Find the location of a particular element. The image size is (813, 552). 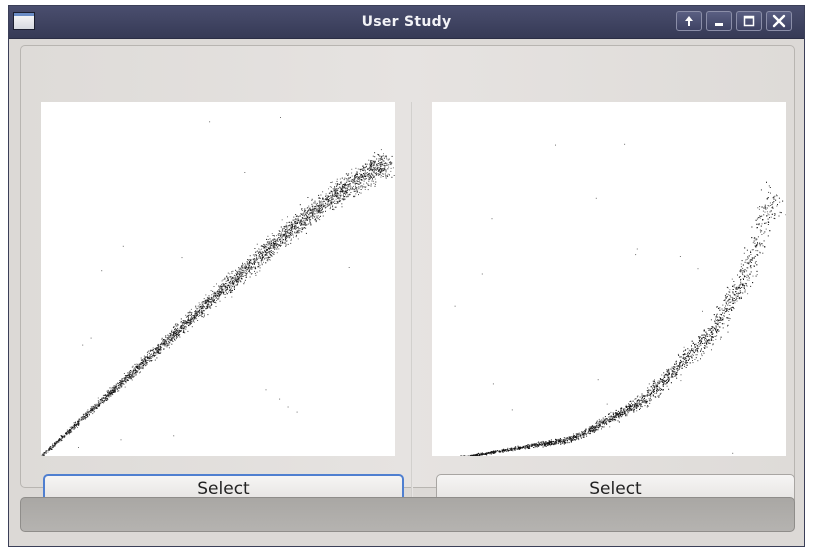

minimize-button is located at coordinates (719, 21).